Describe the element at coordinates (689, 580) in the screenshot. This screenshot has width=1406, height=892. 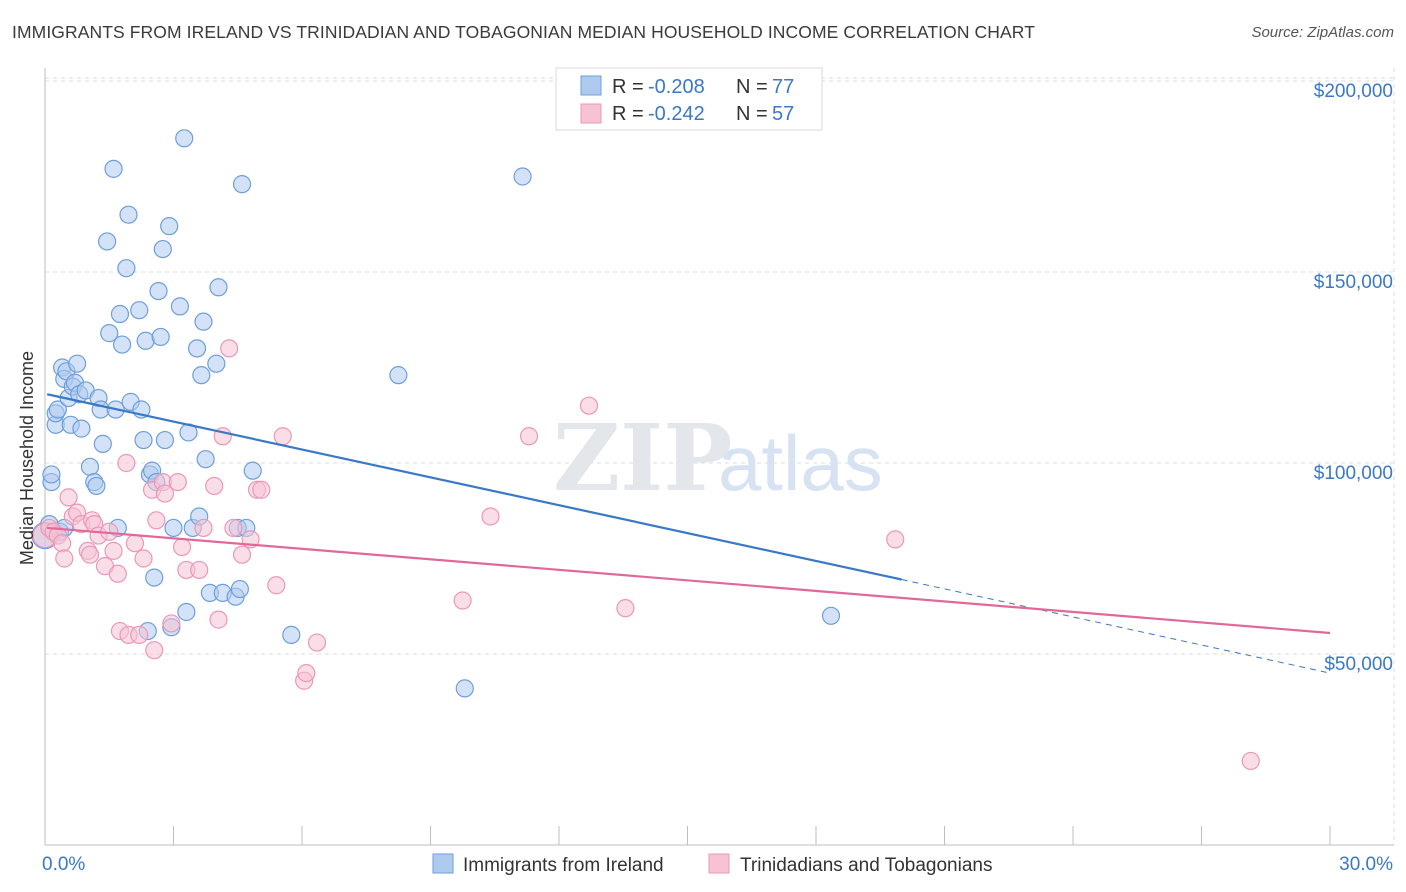
I see `trend-trinidad` at that location.